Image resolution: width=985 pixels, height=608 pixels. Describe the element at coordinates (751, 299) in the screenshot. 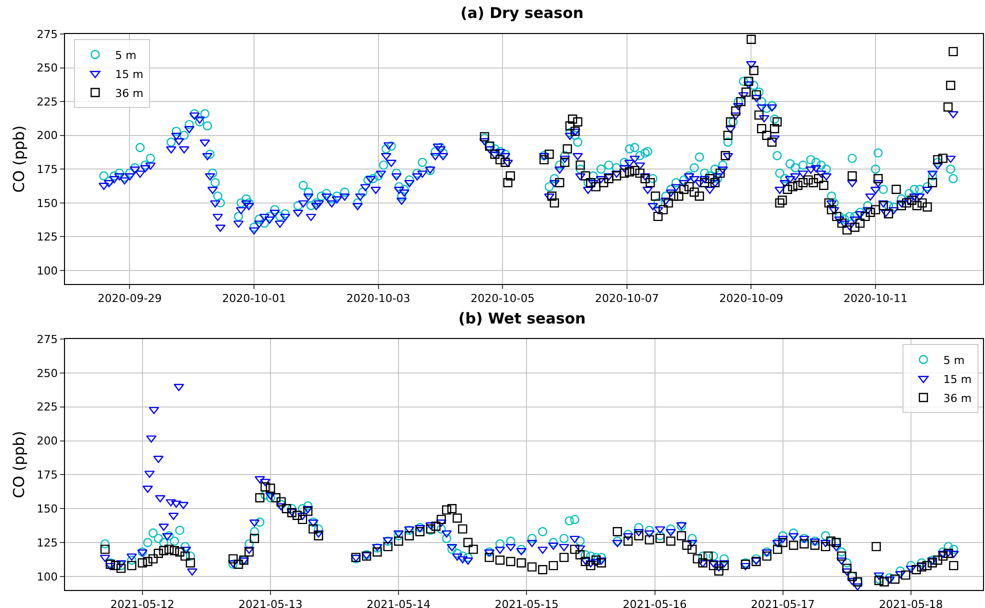

I see `x-tick-label: 2020-10-09` at that location.